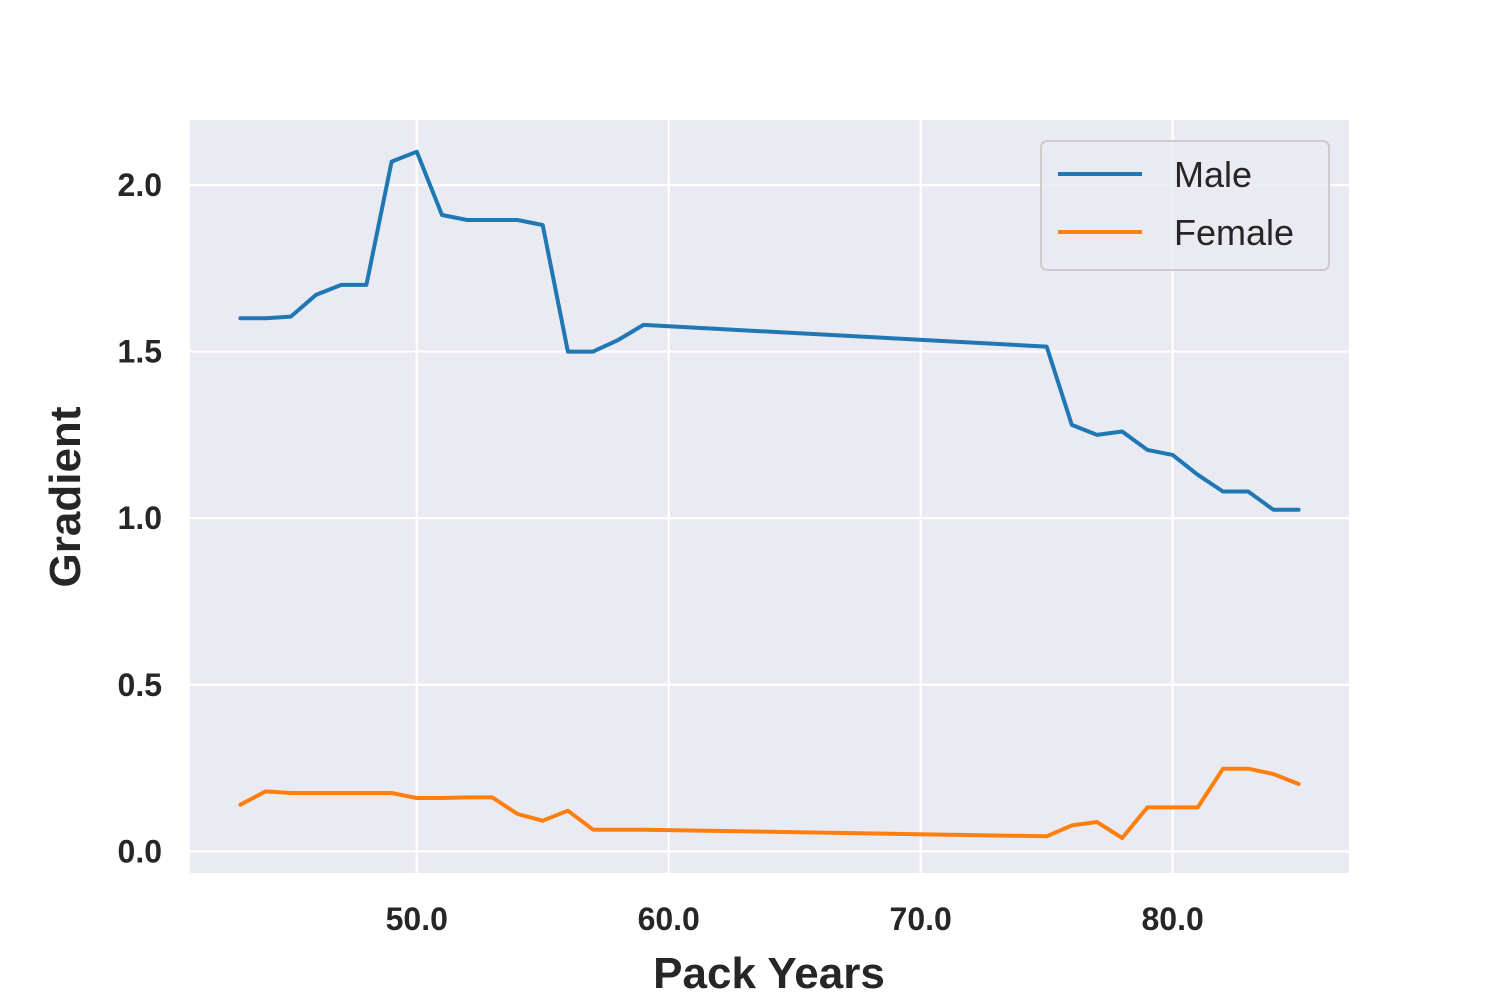 The image size is (1500, 1000). What do you see at coordinates (1234, 232) in the screenshot?
I see `legend-label-female: Female` at bounding box center [1234, 232].